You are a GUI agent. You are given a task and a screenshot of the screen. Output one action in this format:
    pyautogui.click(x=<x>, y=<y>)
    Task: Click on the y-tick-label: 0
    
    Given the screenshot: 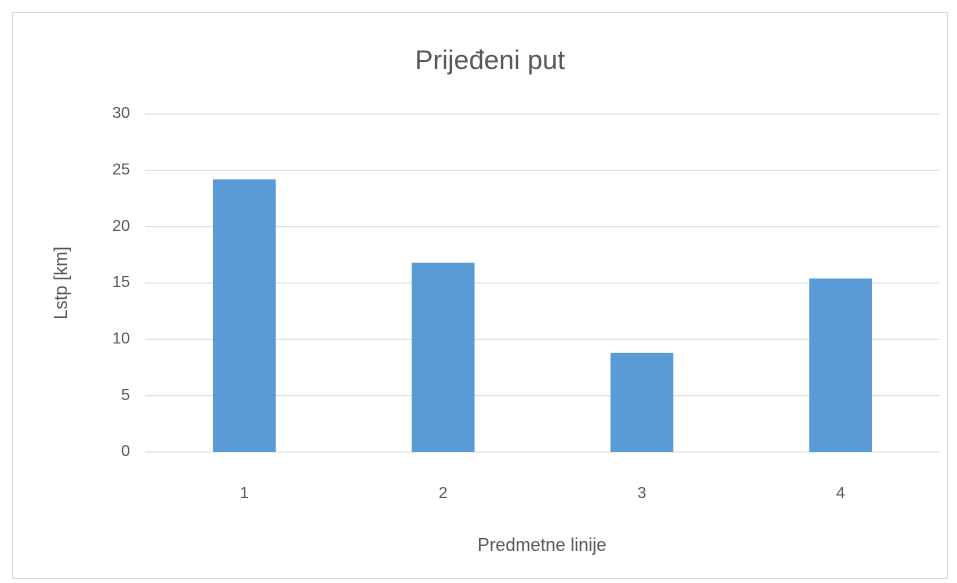 What is the action you would take?
    pyautogui.click(x=125, y=451)
    